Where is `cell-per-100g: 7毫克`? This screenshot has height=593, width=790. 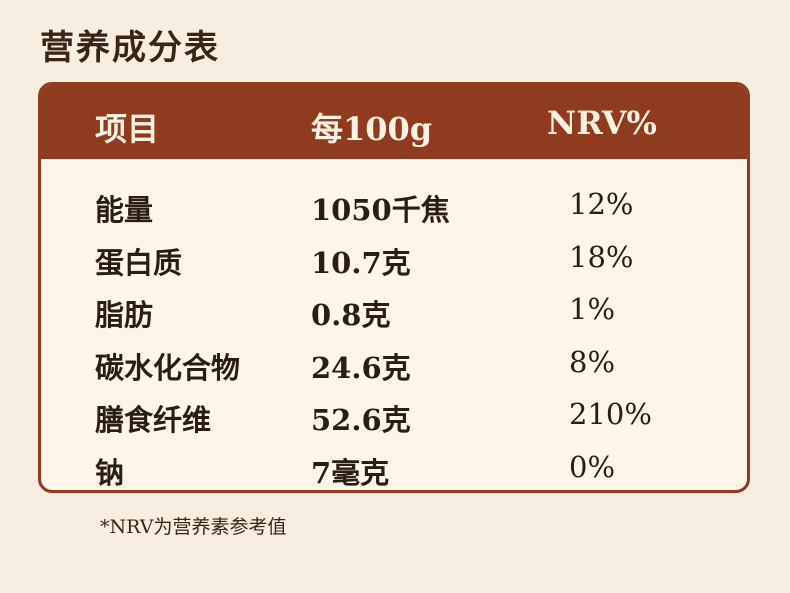
cell-per-100g: 7毫克 is located at coordinates (350, 472).